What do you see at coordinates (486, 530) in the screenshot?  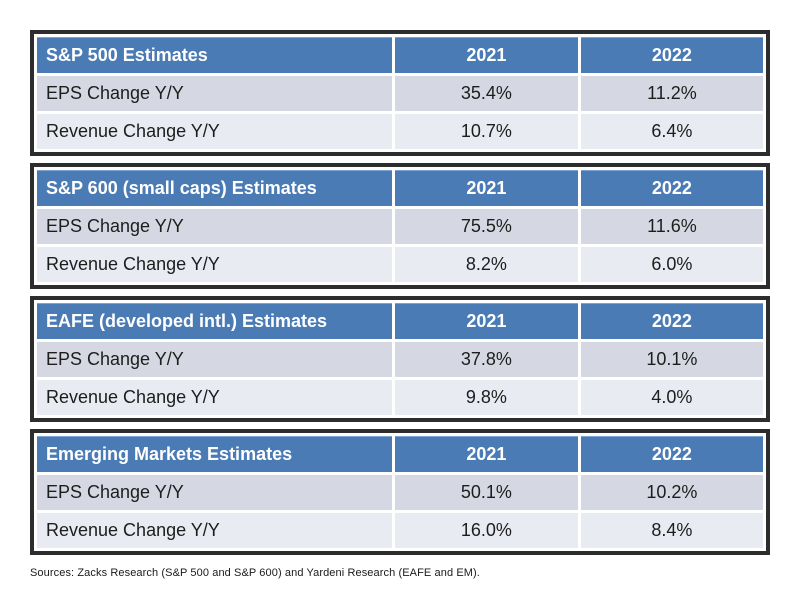 I see `cell-value: 16.0%` at bounding box center [486, 530].